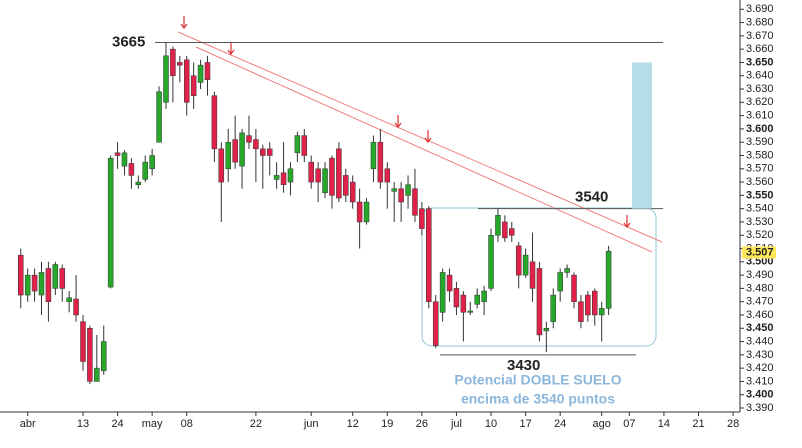 Image resolution: width=802 pixels, height=448 pixels. What do you see at coordinates (602, 424) in the screenshot?
I see `x-tick-label: ago` at bounding box center [602, 424].